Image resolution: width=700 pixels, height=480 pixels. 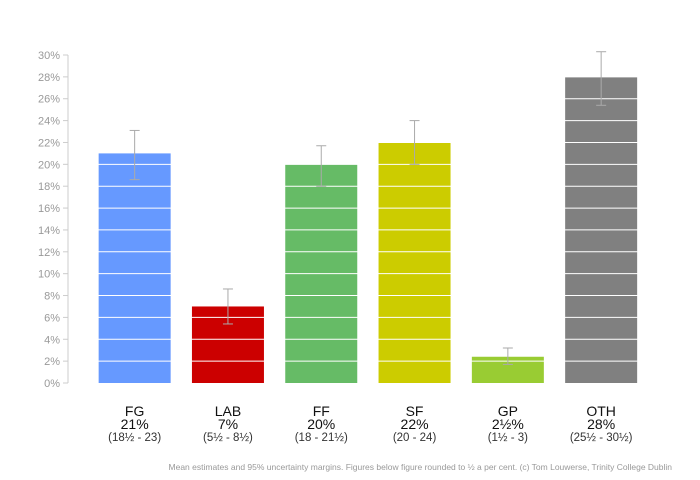 I want to click on value-label-ff: 20%, so click(x=321, y=424).